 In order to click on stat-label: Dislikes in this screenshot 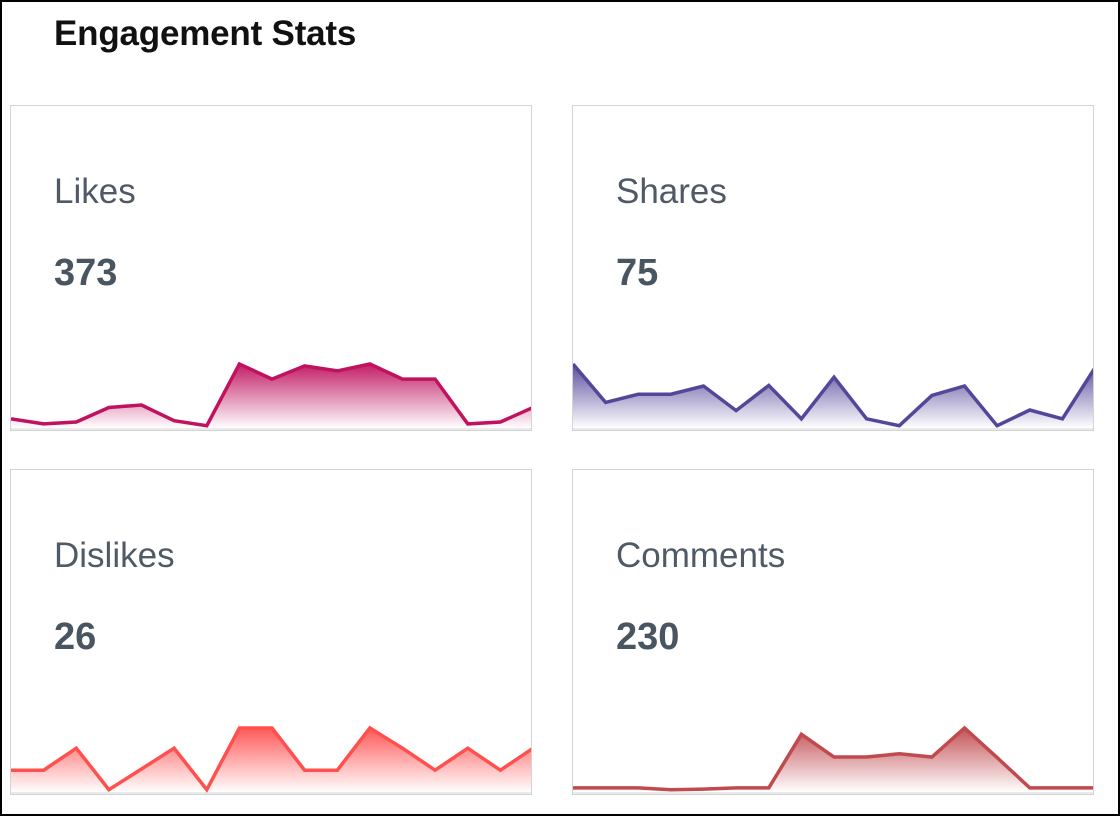, I will do `click(114, 555)`.